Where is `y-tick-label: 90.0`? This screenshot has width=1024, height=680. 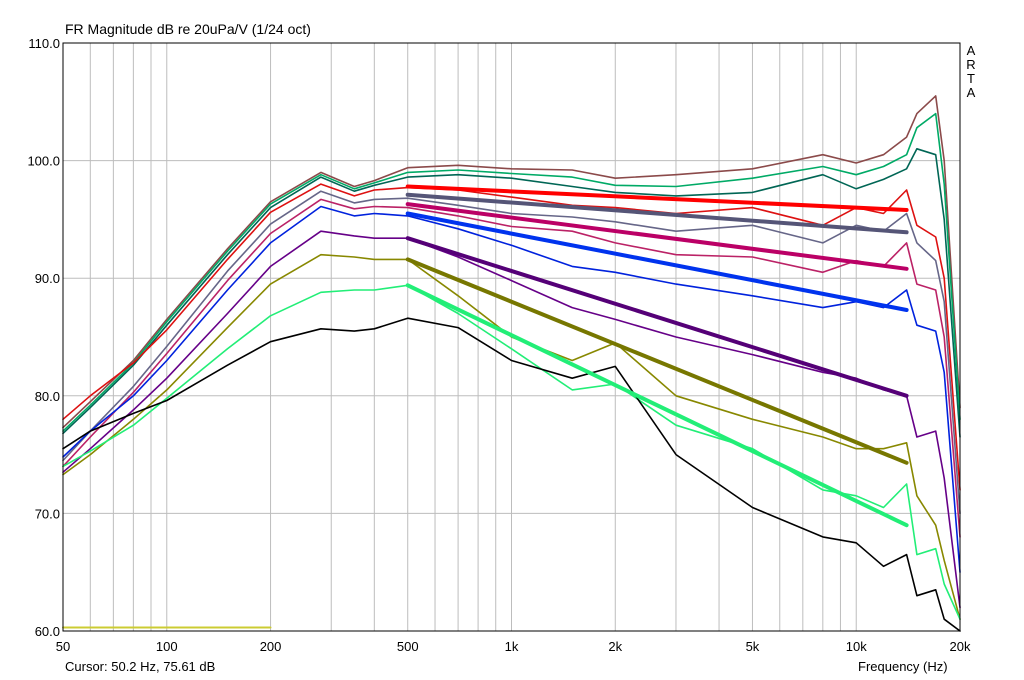
y-tick-label: 90.0 is located at coordinates (47, 278).